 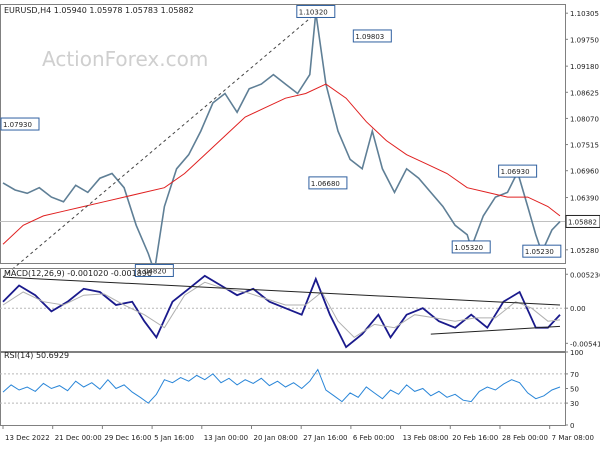 I want to click on x-axis-label: 13 Feb 08:00, so click(x=426, y=438).